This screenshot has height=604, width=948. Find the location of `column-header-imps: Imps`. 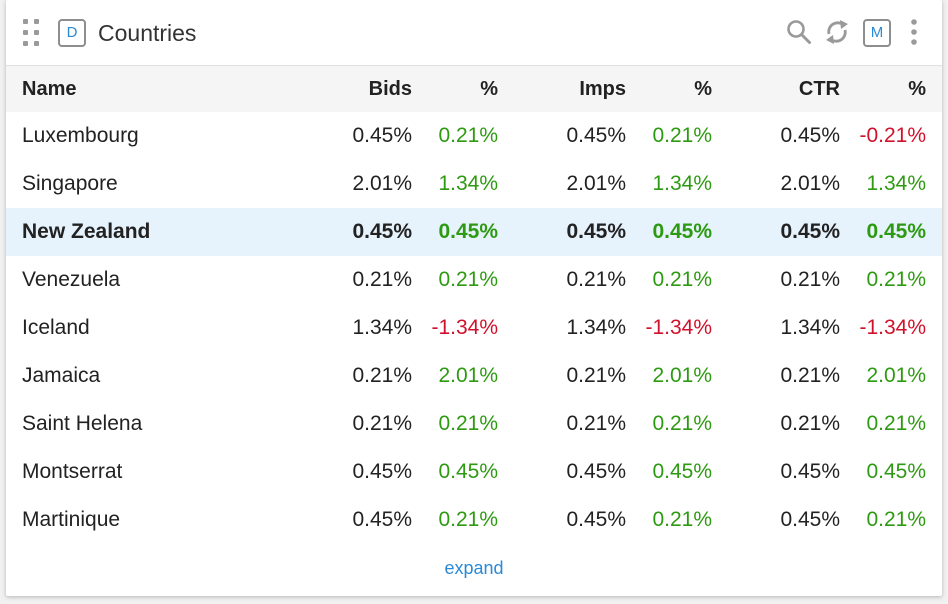

column-header-imps: Imps is located at coordinates (602, 89).